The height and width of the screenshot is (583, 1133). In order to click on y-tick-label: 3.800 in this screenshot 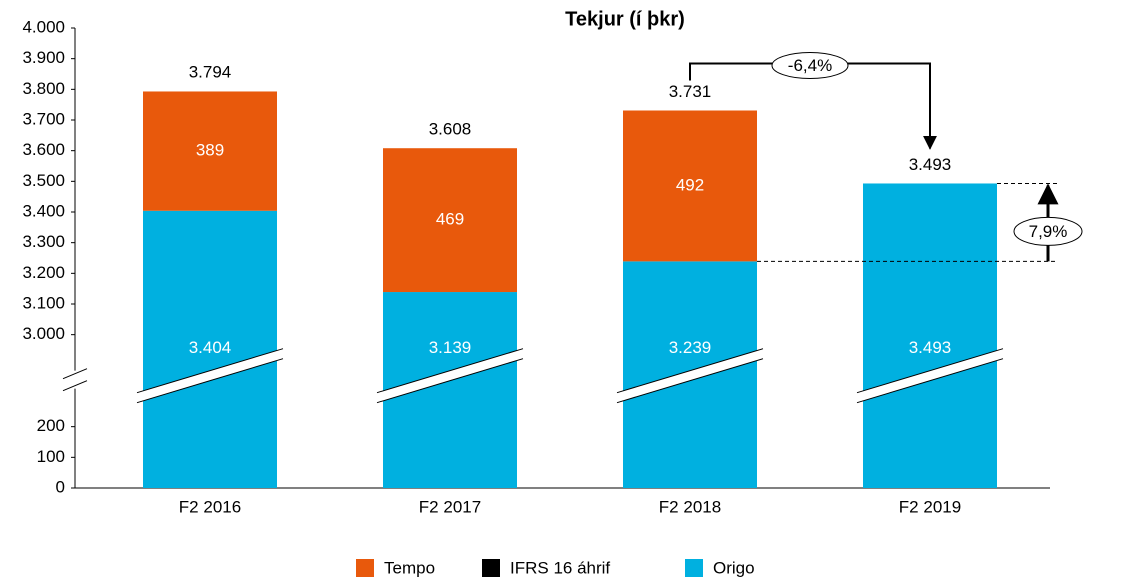, I will do `click(43, 88)`.